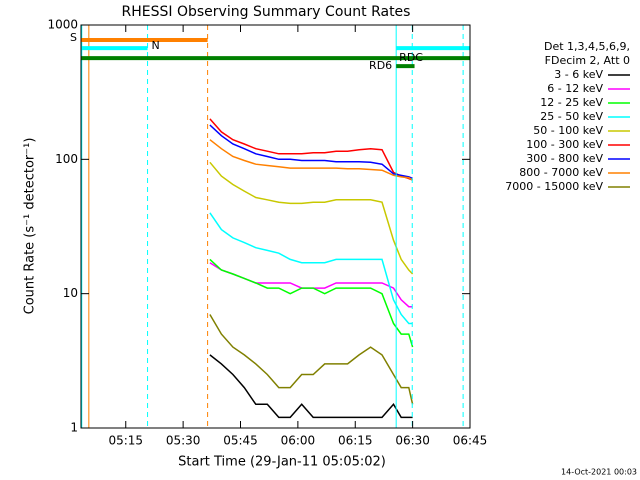 The image size is (640, 480). What do you see at coordinates (470, 441) in the screenshot?
I see `x-tick-label: 06:45` at bounding box center [470, 441].